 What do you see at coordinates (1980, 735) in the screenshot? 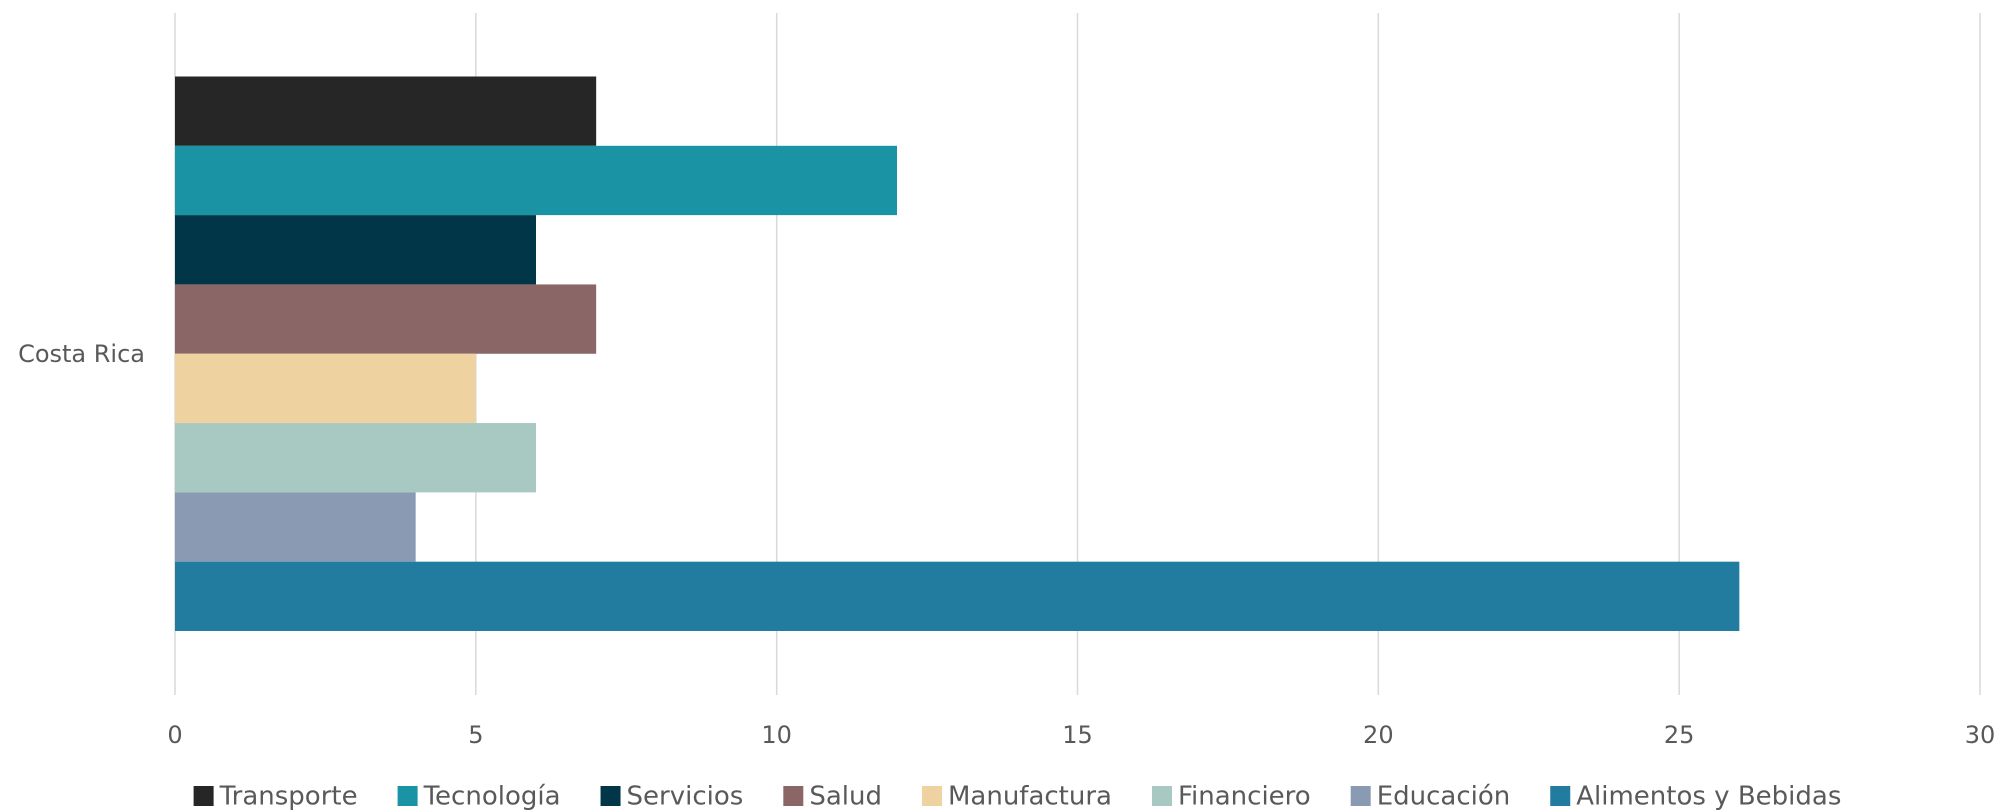
I see `x-tick-label: 30` at bounding box center [1980, 735].